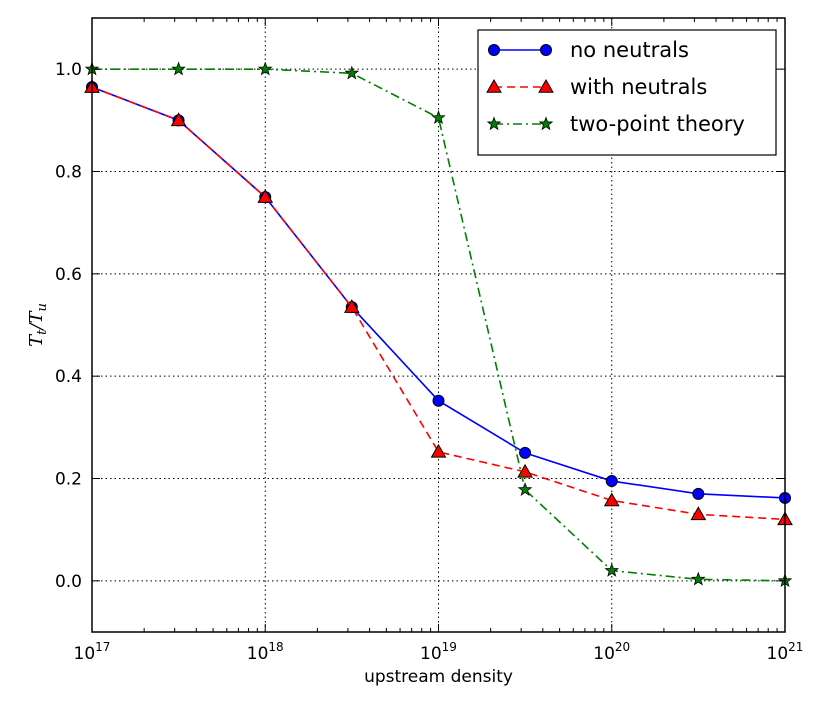 This screenshot has width=830, height=714. I want to click on x-tick-label: 1017, so click(92, 652).